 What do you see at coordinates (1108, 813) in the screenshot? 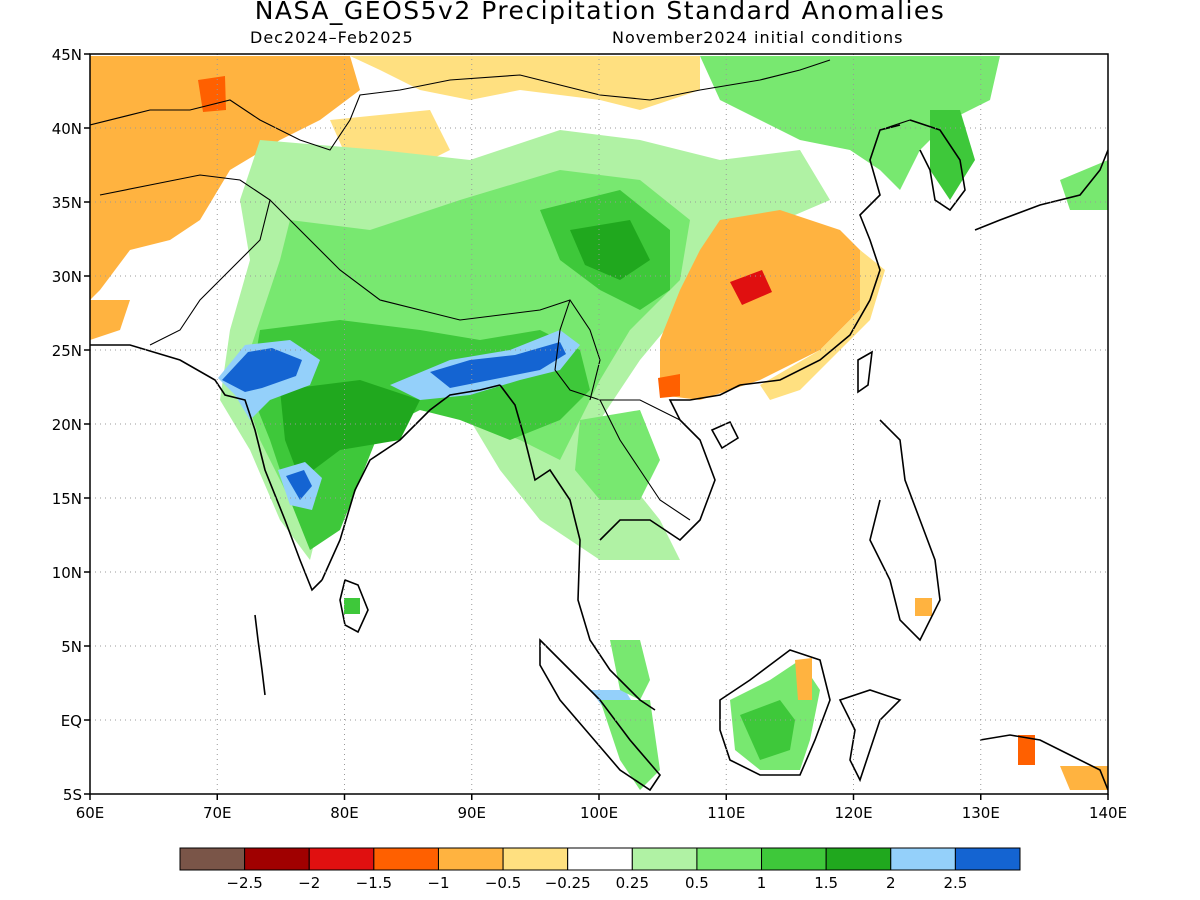
I see `x-tick-label: 140E` at bounding box center [1108, 813].